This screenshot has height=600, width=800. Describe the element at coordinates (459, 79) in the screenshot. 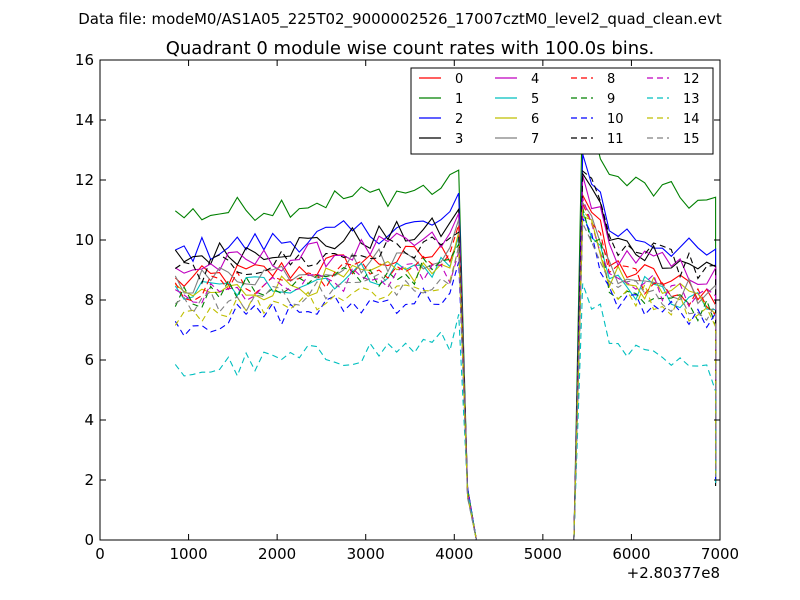

I see `legend-label-0: 0` at that location.